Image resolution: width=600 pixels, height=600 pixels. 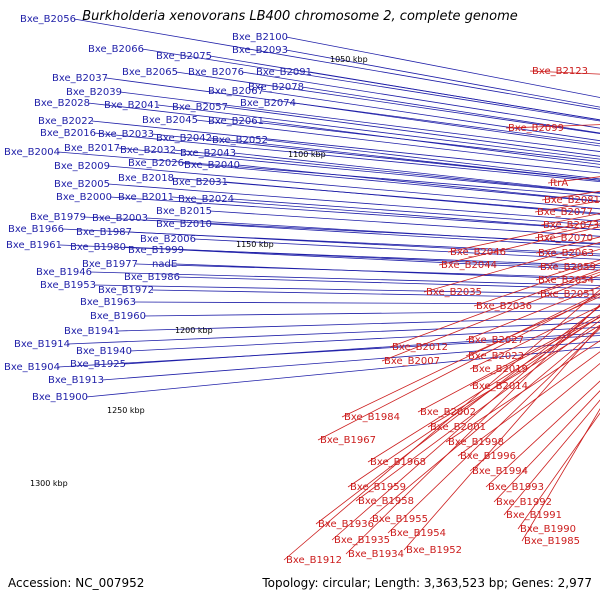 I want to click on forward-gene-label: Bxe_B2028, so click(x=62, y=103).